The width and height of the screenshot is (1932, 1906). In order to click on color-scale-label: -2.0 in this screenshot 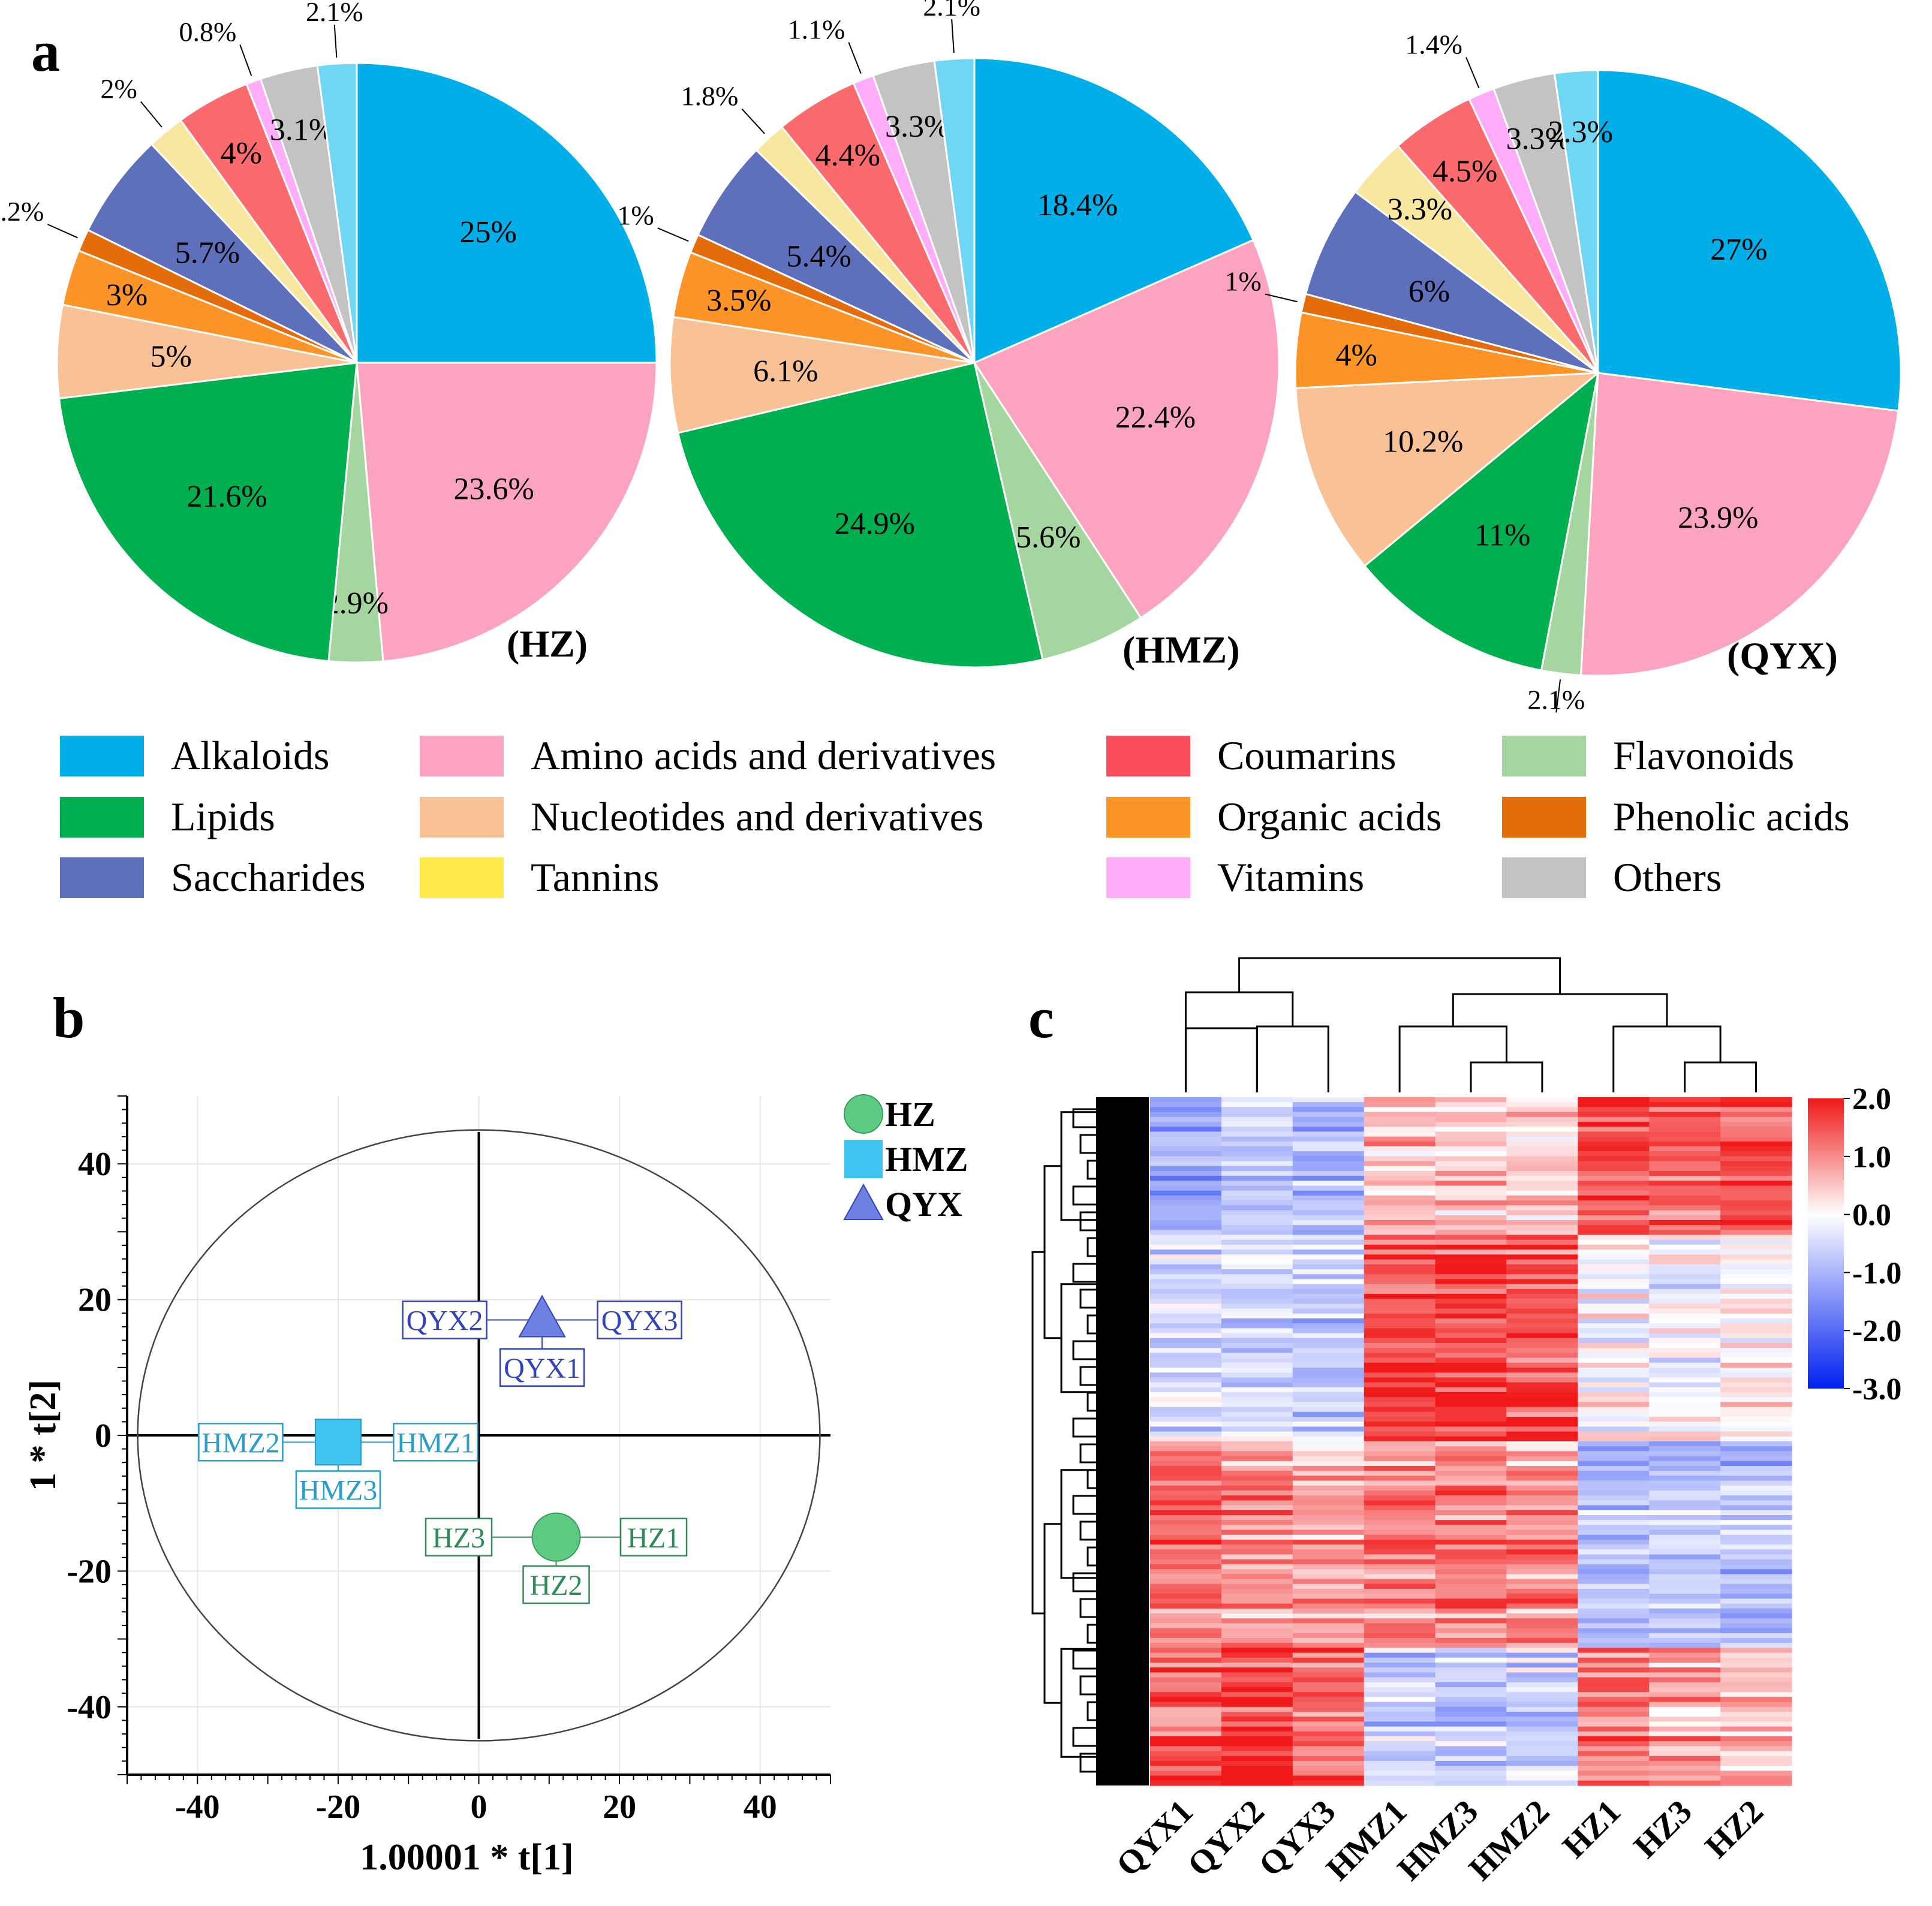, I will do `click(1876, 1331)`.